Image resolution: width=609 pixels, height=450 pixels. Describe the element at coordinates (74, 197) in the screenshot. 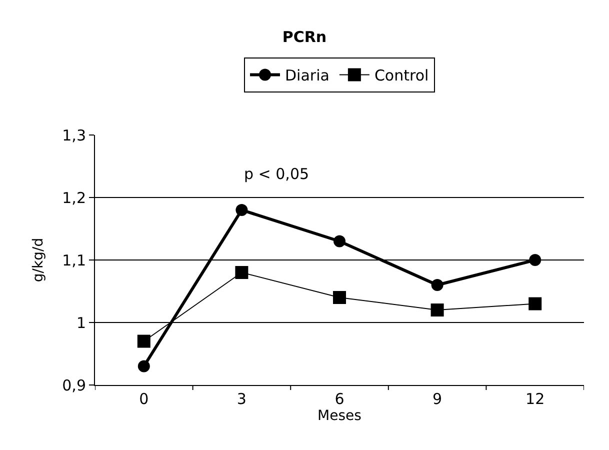

I see `y-tick-label: 1,2` at that location.